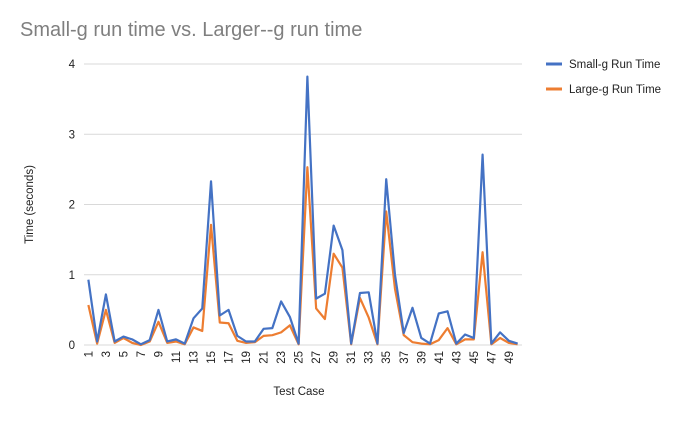  What do you see at coordinates (107, 354) in the screenshot?
I see `x-tick-label: 3` at bounding box center [107, 354].